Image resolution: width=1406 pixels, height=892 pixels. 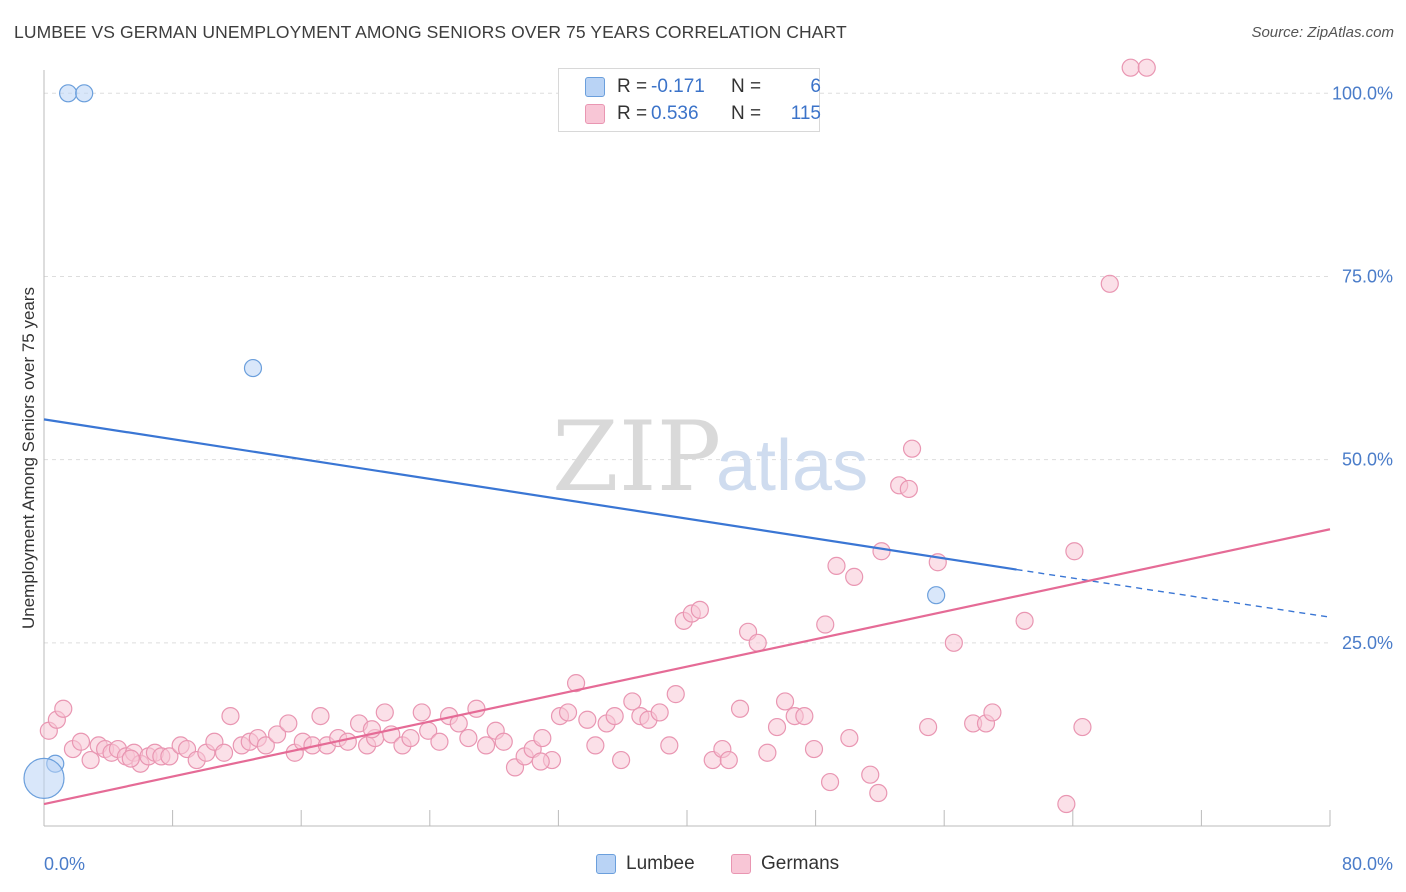 I want to click on bottom-legend-swatch-germans, so click(x=741, y=864).